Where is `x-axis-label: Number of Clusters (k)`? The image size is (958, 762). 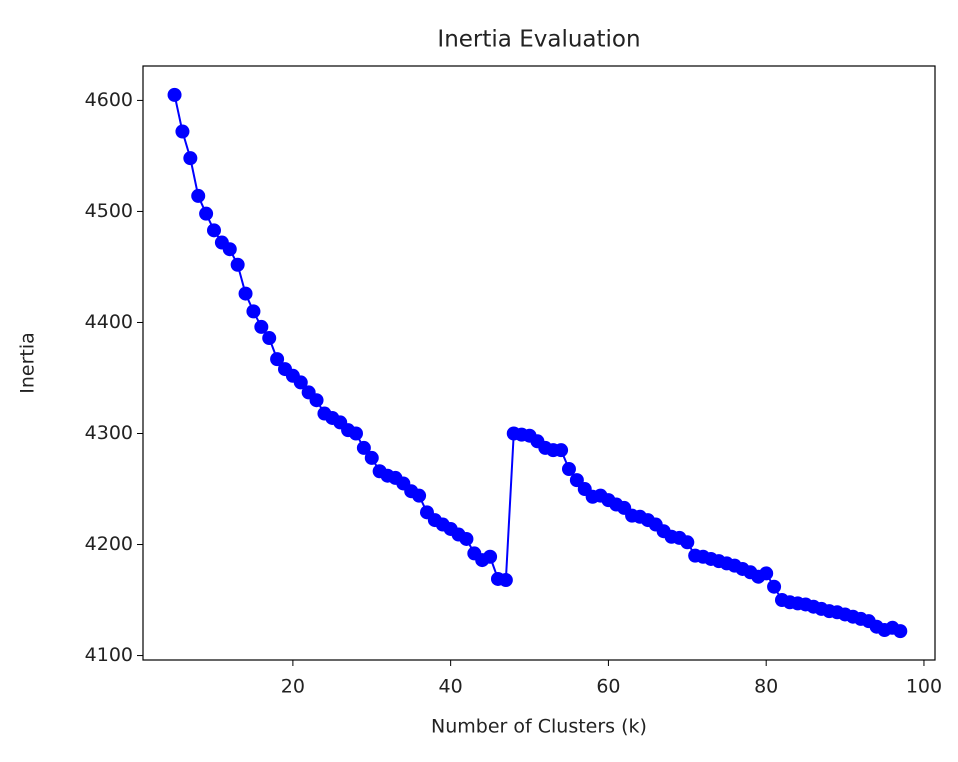 x-axis-label: Number of Clusters (k) is located at coordinates (539, 727).